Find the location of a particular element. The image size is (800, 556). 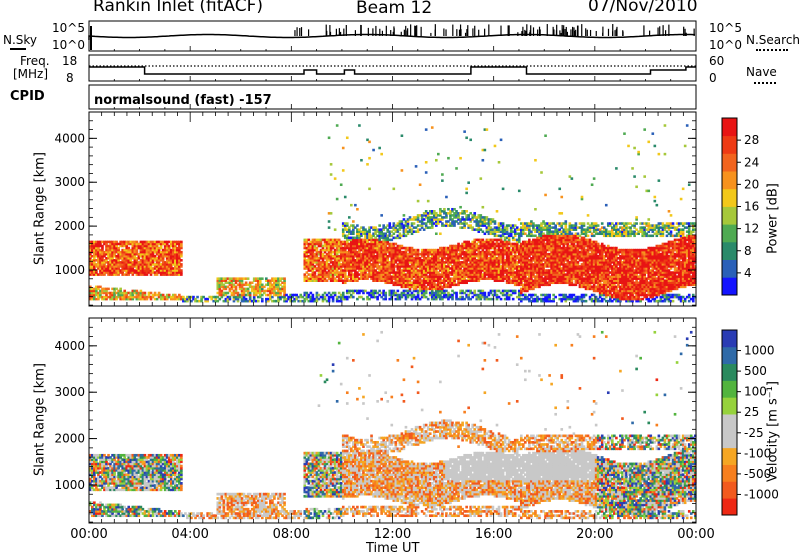

freq-trace is located at coordinates (392, 70).